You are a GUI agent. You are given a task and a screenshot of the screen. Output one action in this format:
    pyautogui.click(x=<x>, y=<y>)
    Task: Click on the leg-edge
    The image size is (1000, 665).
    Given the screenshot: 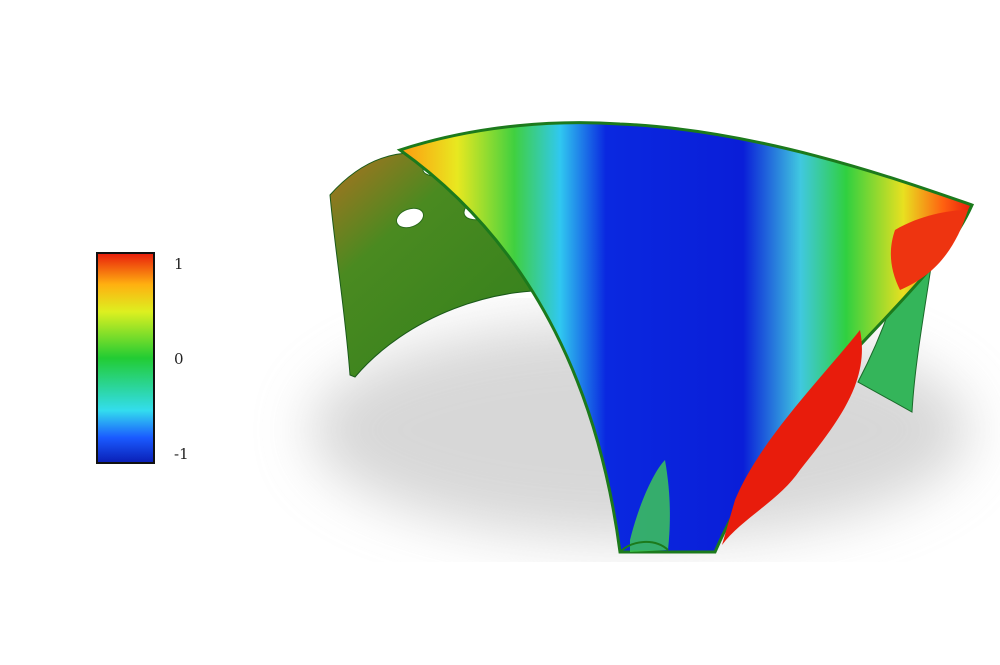 What is the action you would take?
    pyautogui.click(x=644, y=547)
    